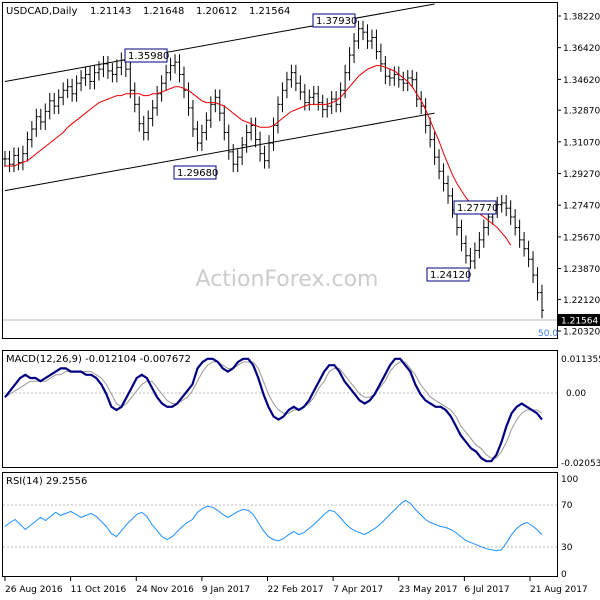  What do you see at coordinates (269, 11) in the screenshot?
I see `ohlc-close: 1.21564` at bounding box center [269, 11].